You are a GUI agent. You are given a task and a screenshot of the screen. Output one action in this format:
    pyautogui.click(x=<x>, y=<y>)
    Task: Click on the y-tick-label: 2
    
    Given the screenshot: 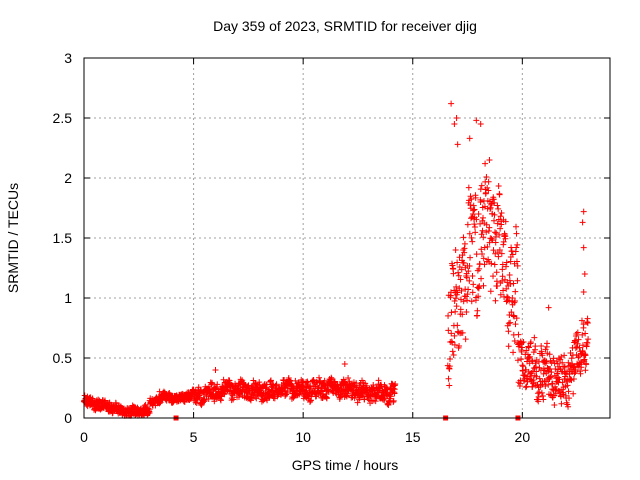 What is the action you would take?
    pyautogui.click(x=68, y=178)
    